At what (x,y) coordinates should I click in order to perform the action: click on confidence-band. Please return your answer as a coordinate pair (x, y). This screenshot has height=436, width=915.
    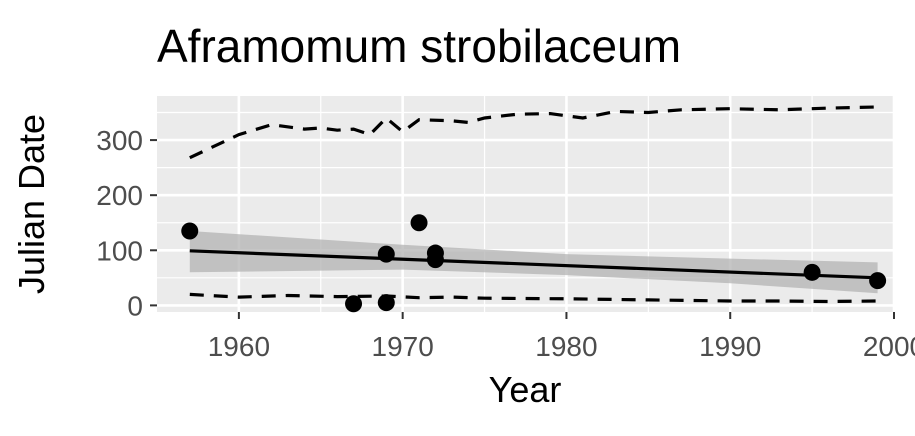
    Looking at the image, I should click on (533, 262).